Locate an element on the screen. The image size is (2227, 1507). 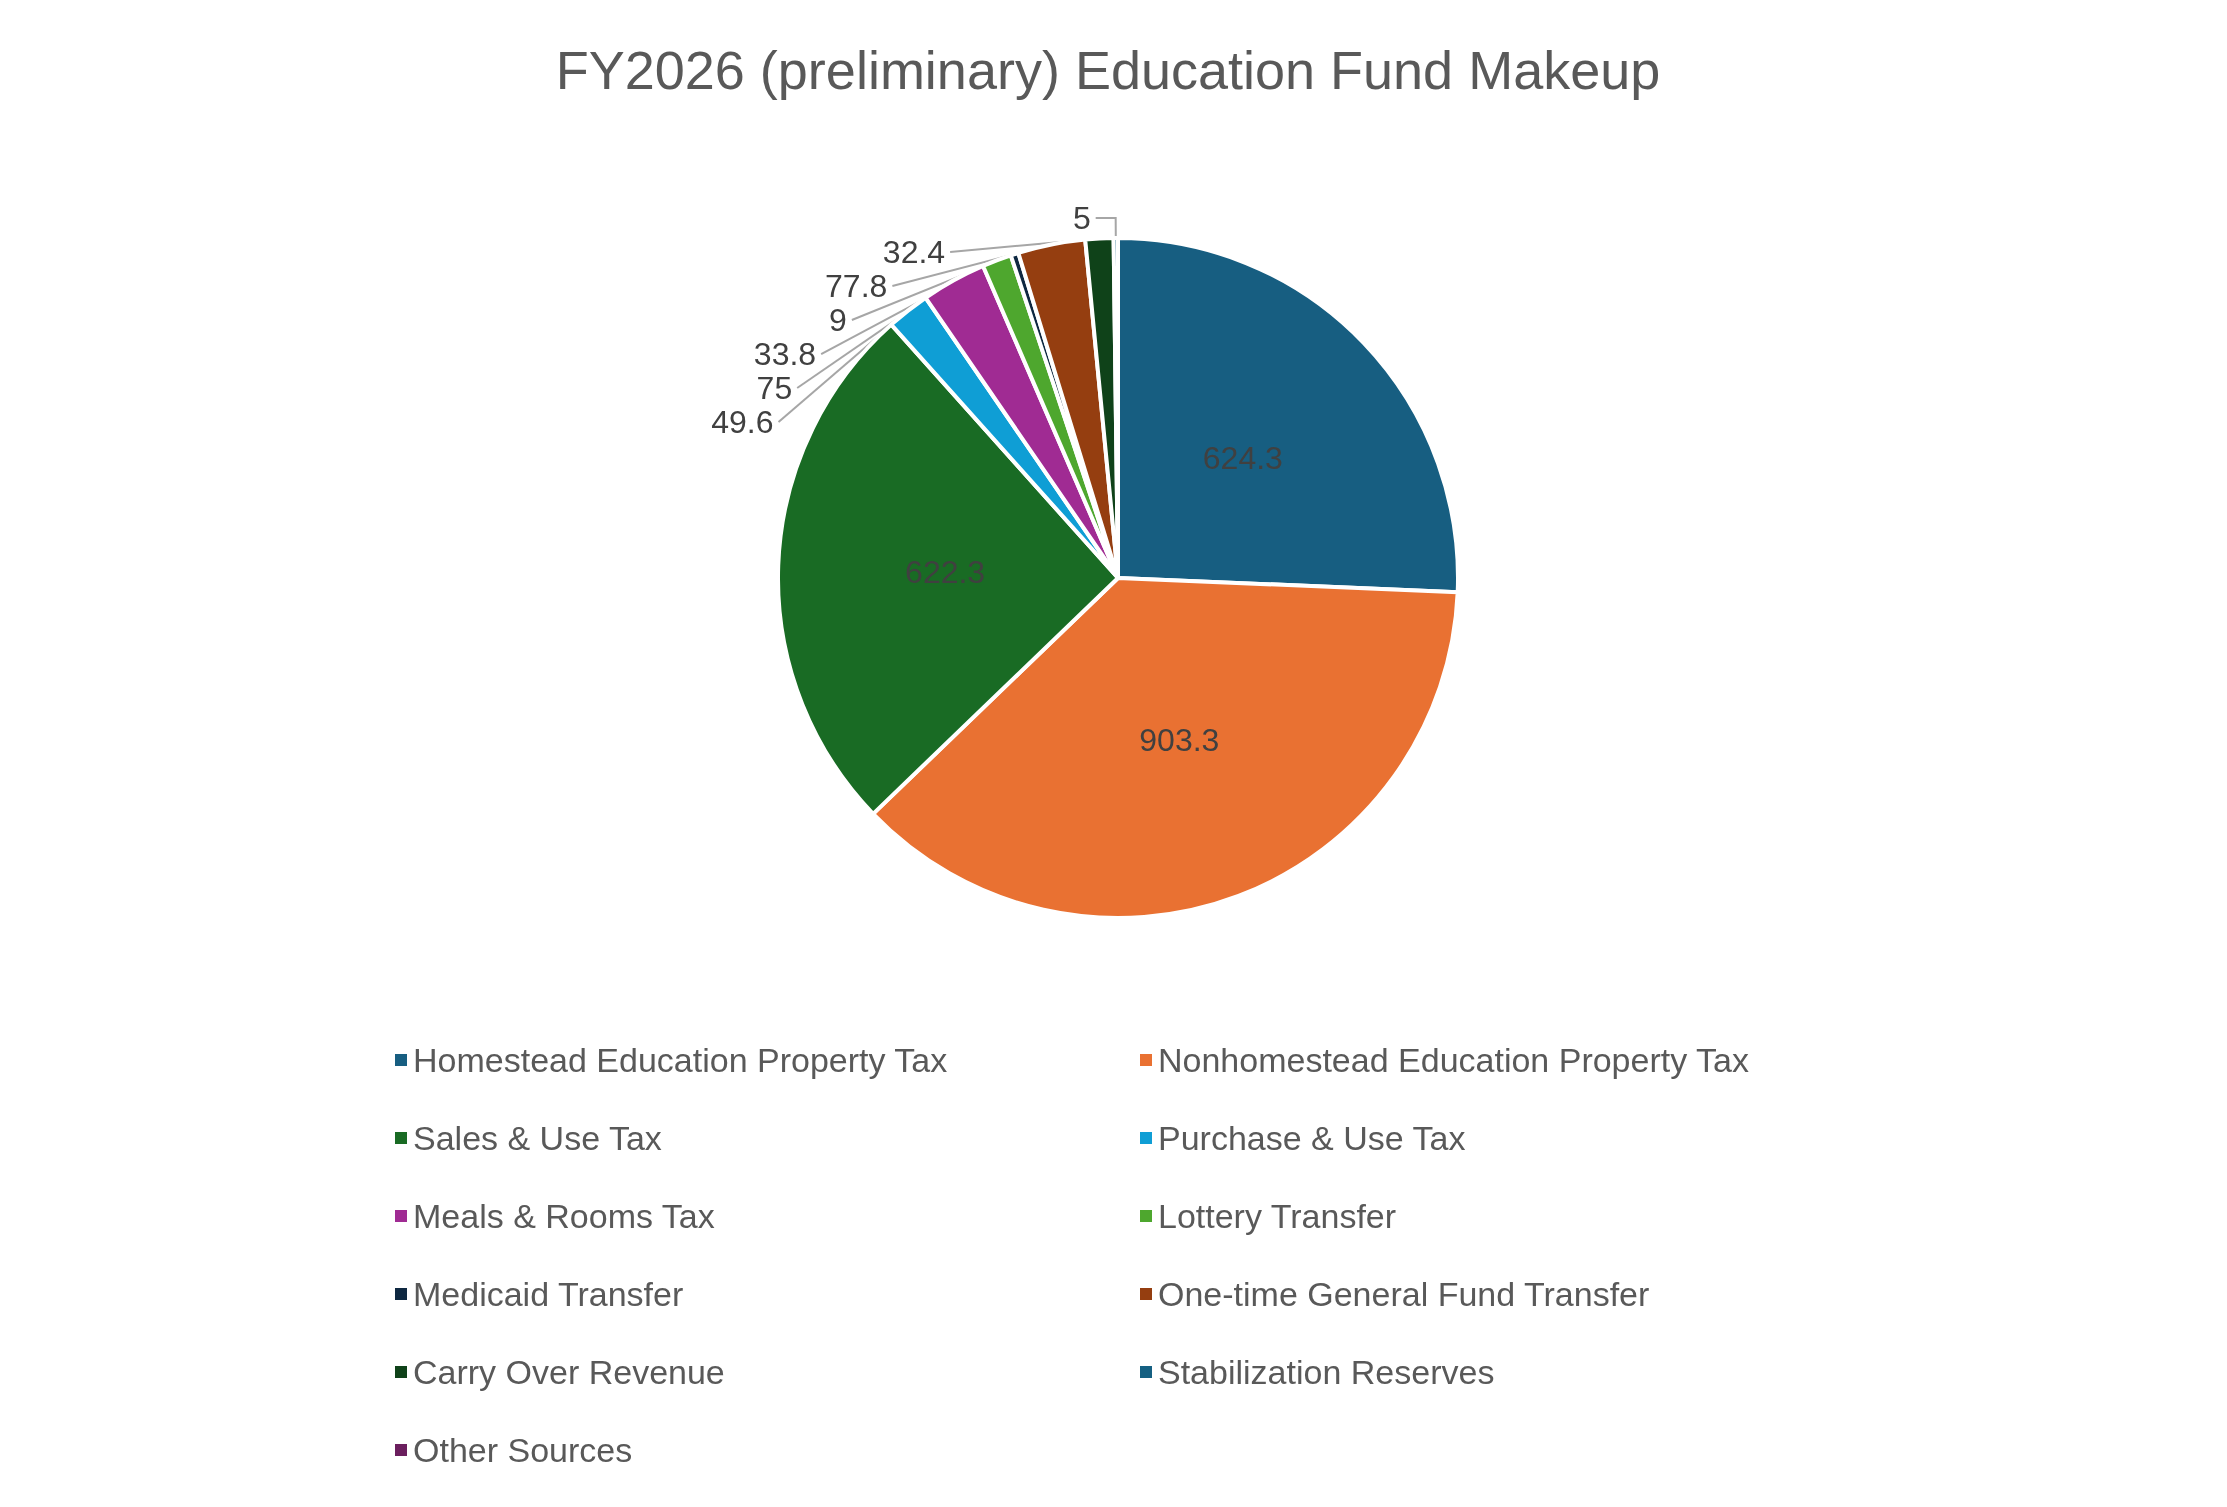
legend-label: Other Sources is located at coordinates (523, 1450).